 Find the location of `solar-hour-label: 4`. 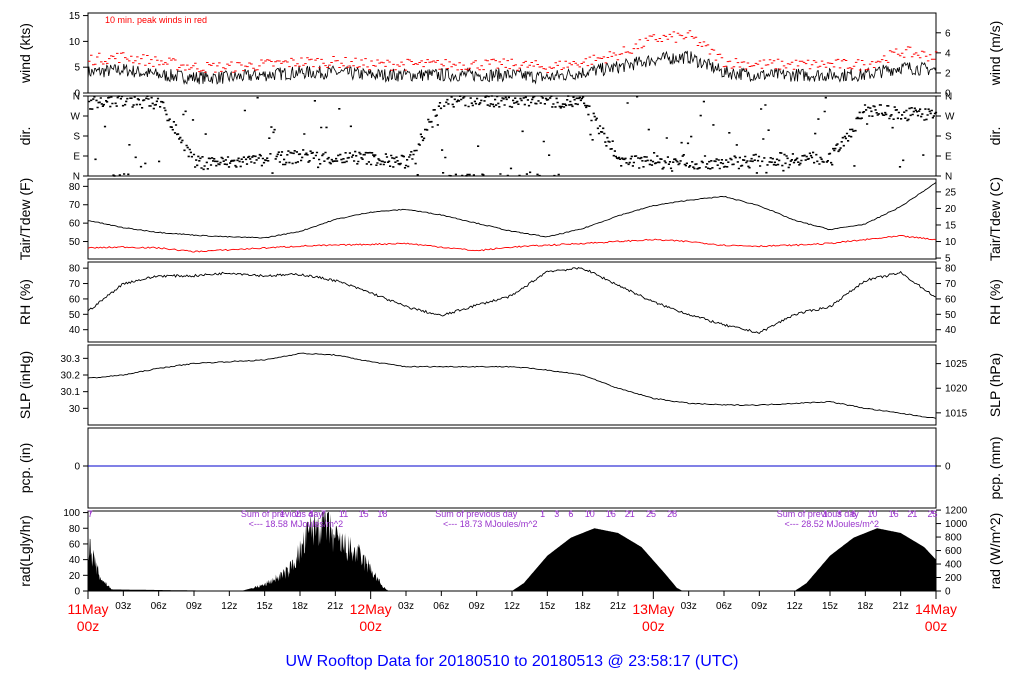

solar-hour-label: 4 is located at coordinates (310, 514).